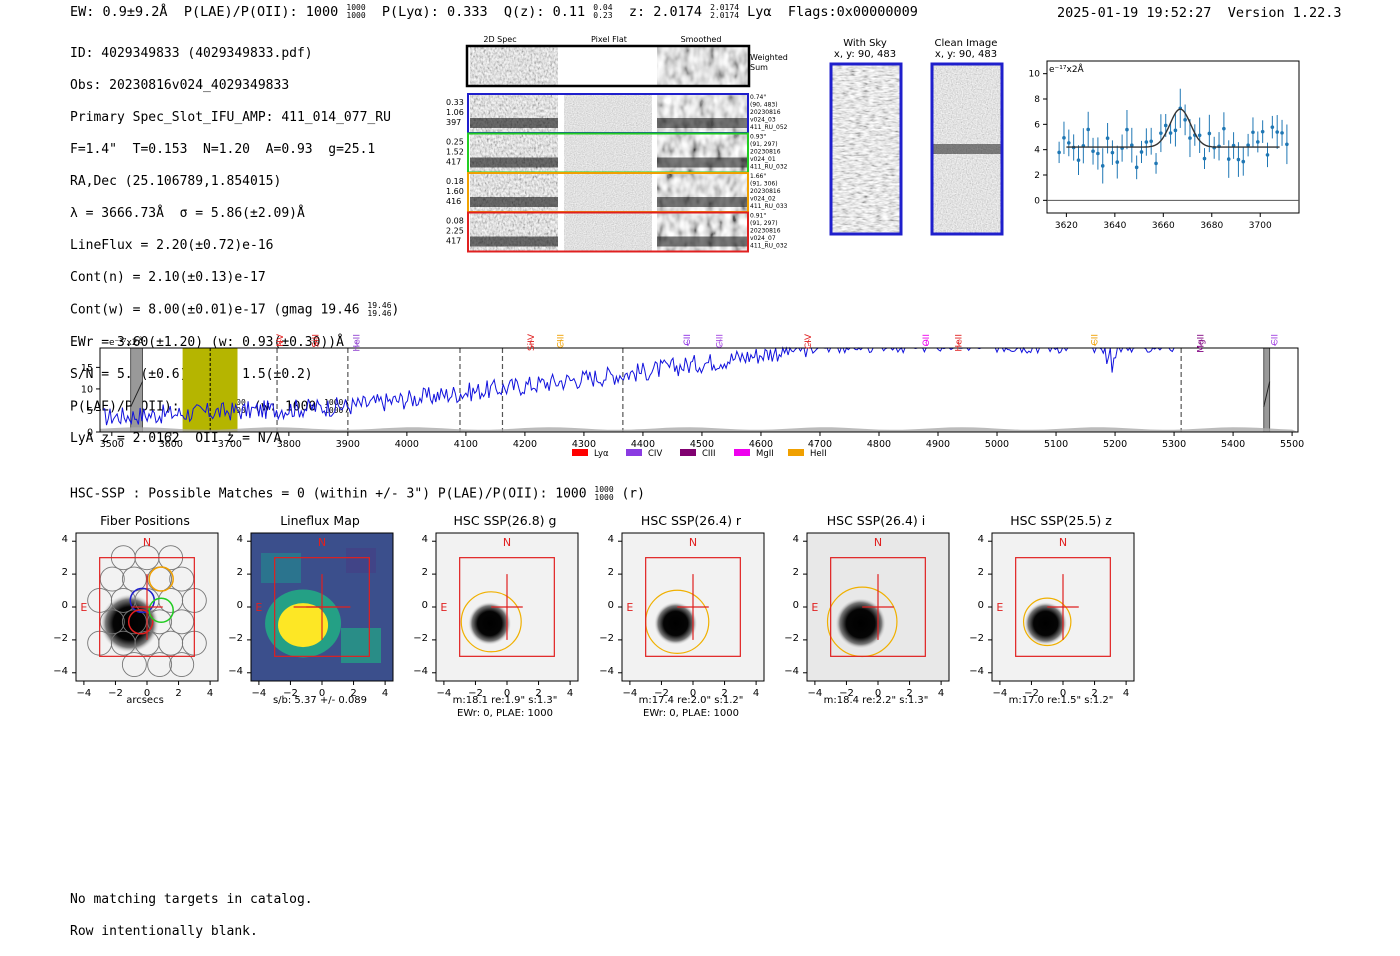  What do you see at coordinates (655, 454) in the screenshot?
I see `legend-label: CIV` at bounding box center [655, 454].